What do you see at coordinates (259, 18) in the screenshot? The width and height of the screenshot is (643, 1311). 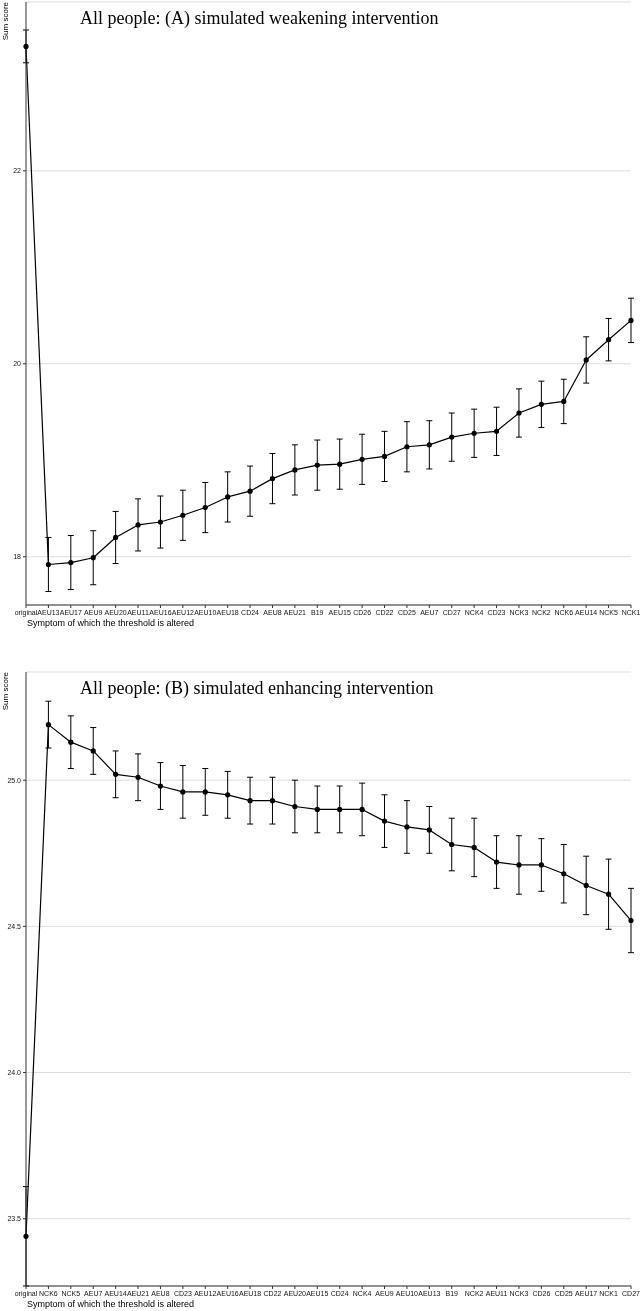 I see `chart-title: All people: (A) simulated weakening intervention` at bounding box center [259, 18].